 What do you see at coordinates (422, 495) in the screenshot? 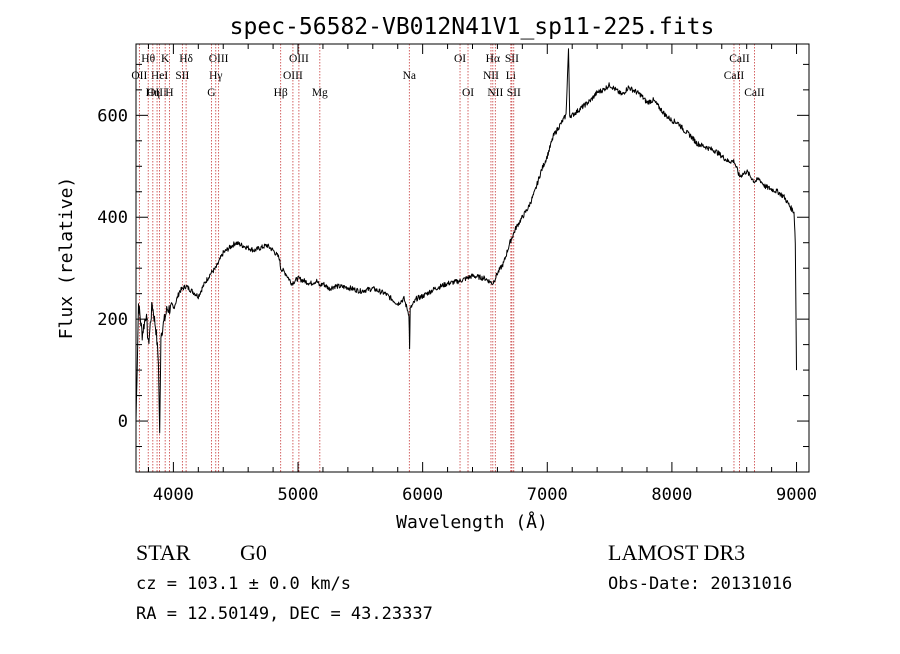
I see `x-tick-label: 6000` at bounding box center [422, 495].